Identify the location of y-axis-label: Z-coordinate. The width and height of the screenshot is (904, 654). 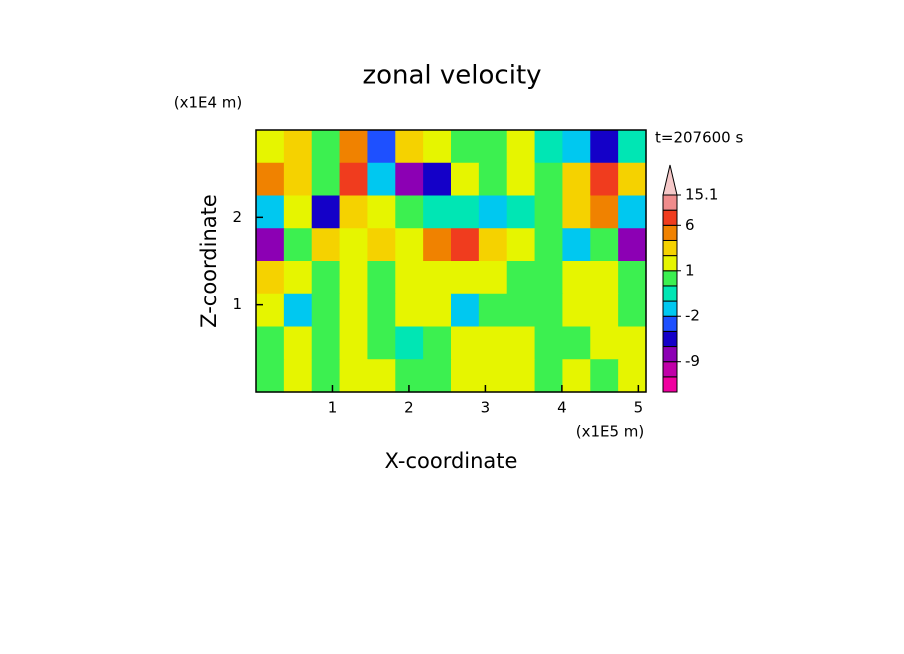
(209, 261).